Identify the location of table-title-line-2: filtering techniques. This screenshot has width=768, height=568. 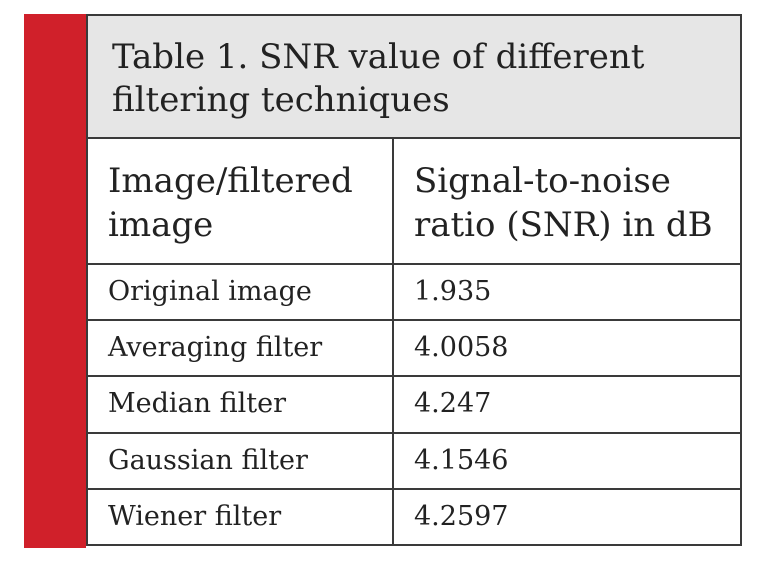
(281, 100).